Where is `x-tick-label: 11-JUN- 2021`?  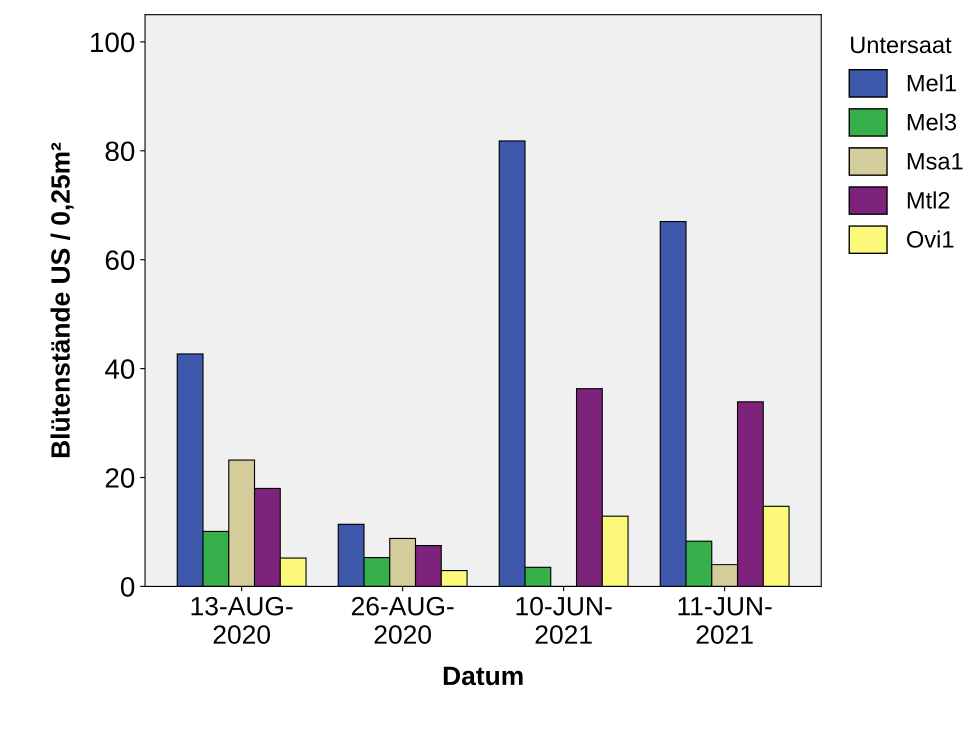 x-tick-label: 11-JUN- 2021 is located at coordinates (725, 620).